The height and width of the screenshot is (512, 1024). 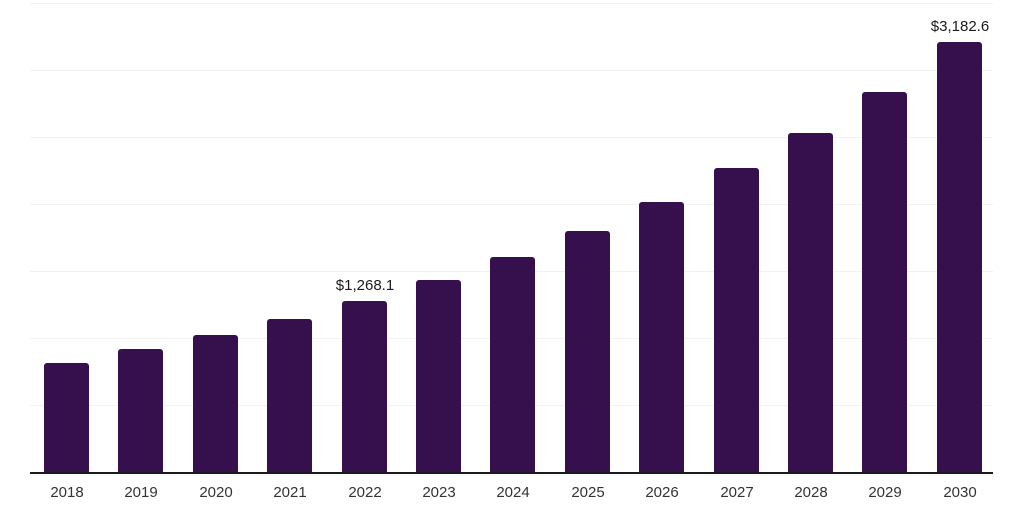 I want to click on data-label-2030: $3,182.6, so click(x=960, y=26).